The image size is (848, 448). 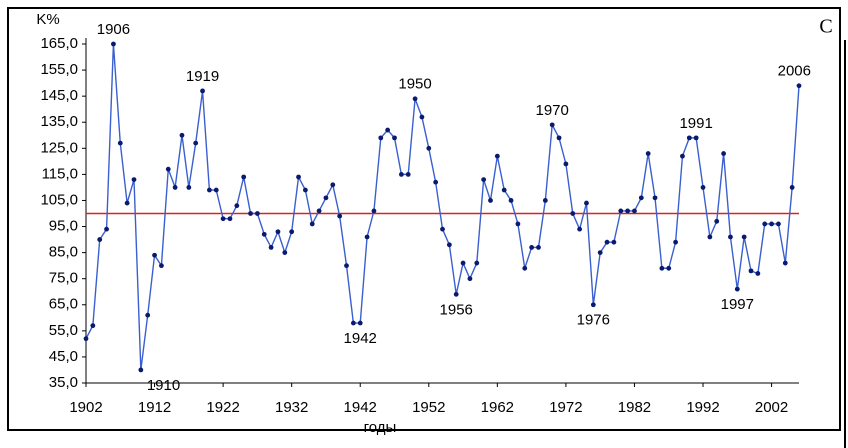 What do you see at coordinates (794, 71) in the screenshot?
I see `annotation: 2006` at bounding box center [794, 71].